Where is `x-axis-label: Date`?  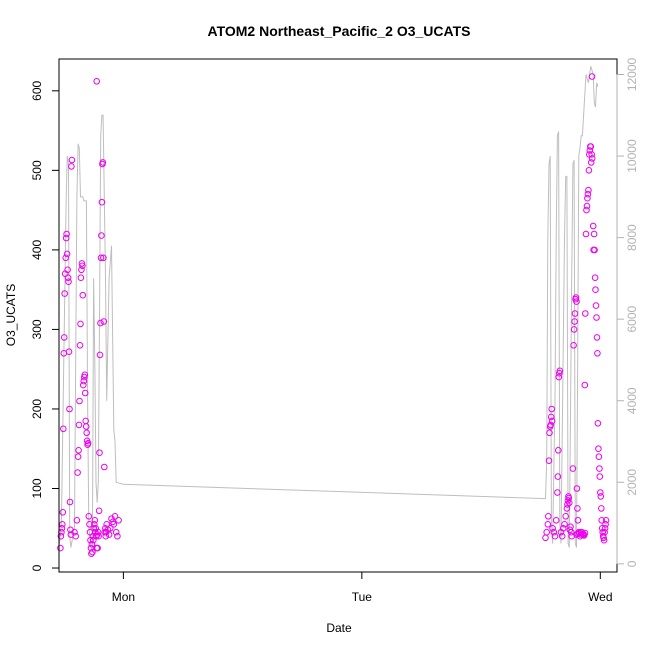 x-axis-label: Date is located at coordinates (339, 628).